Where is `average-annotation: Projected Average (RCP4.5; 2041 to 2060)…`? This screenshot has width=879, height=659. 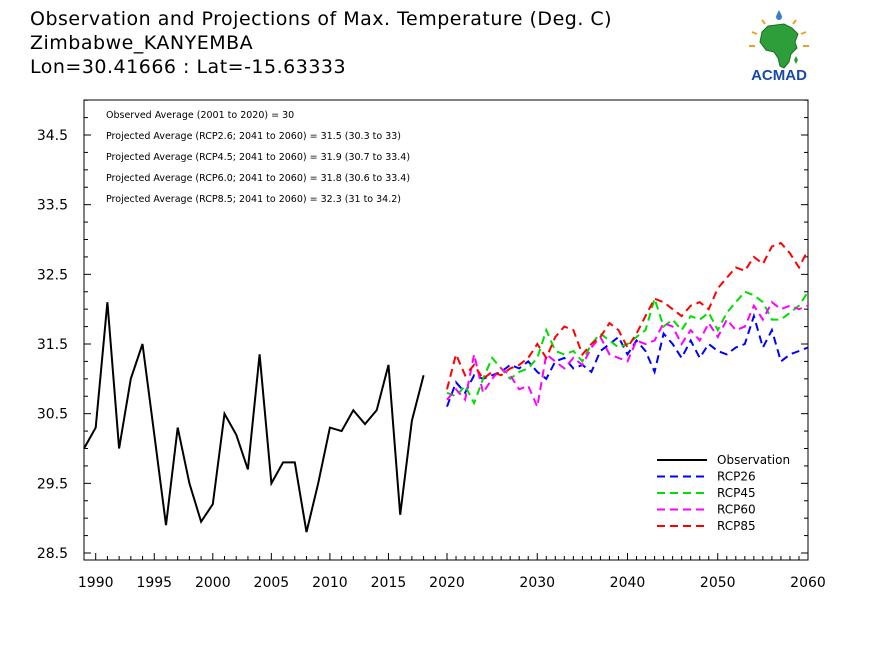 average-annotation: Projected Average (RCP4.5; 2041 to 2060)… is located at coordinates (258, 157).